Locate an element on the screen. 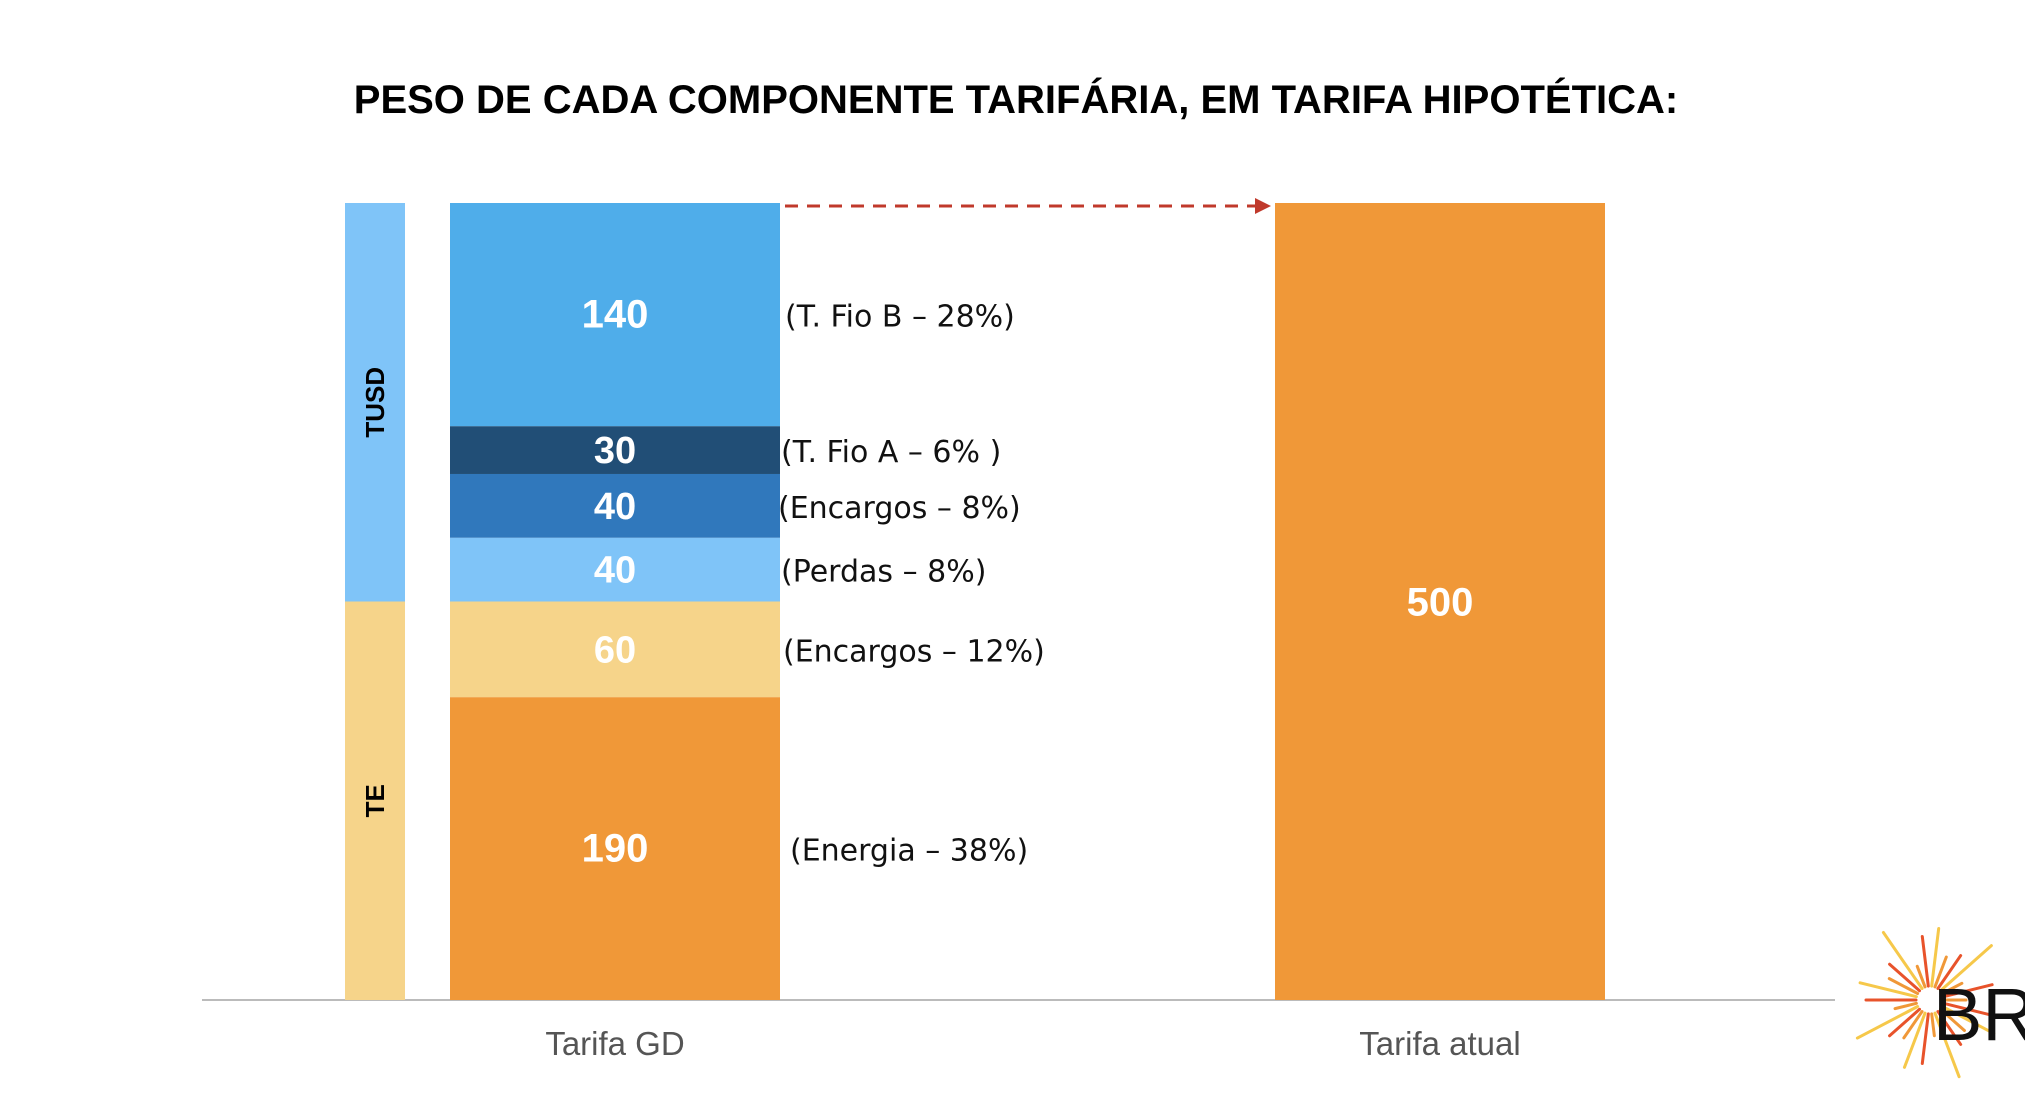 This screenshot has width=2032, height=1102. br-logo: BR is located at coordinates (1940, 1003).